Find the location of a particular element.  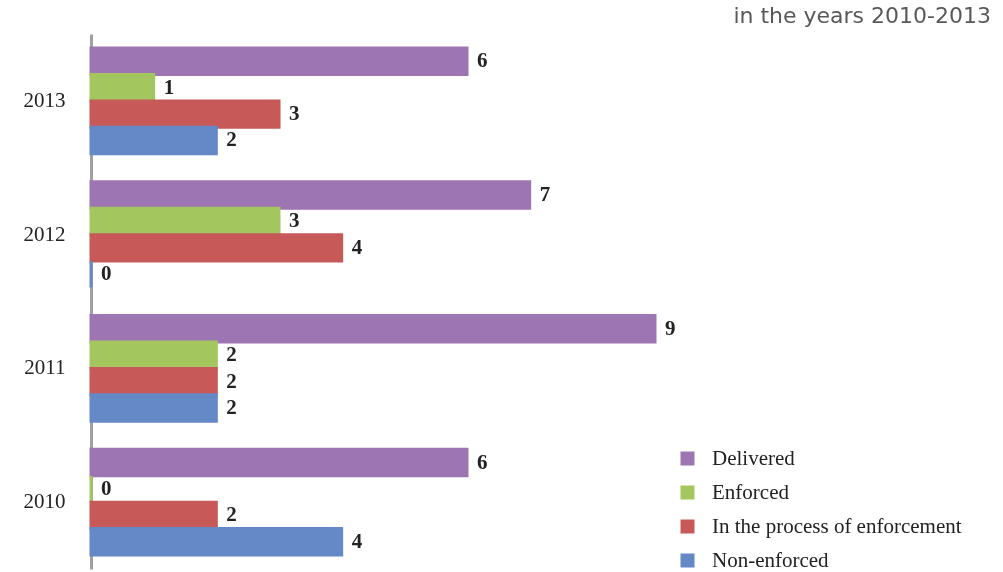

legend-label: Delivered is located at coordinates (754, 457).